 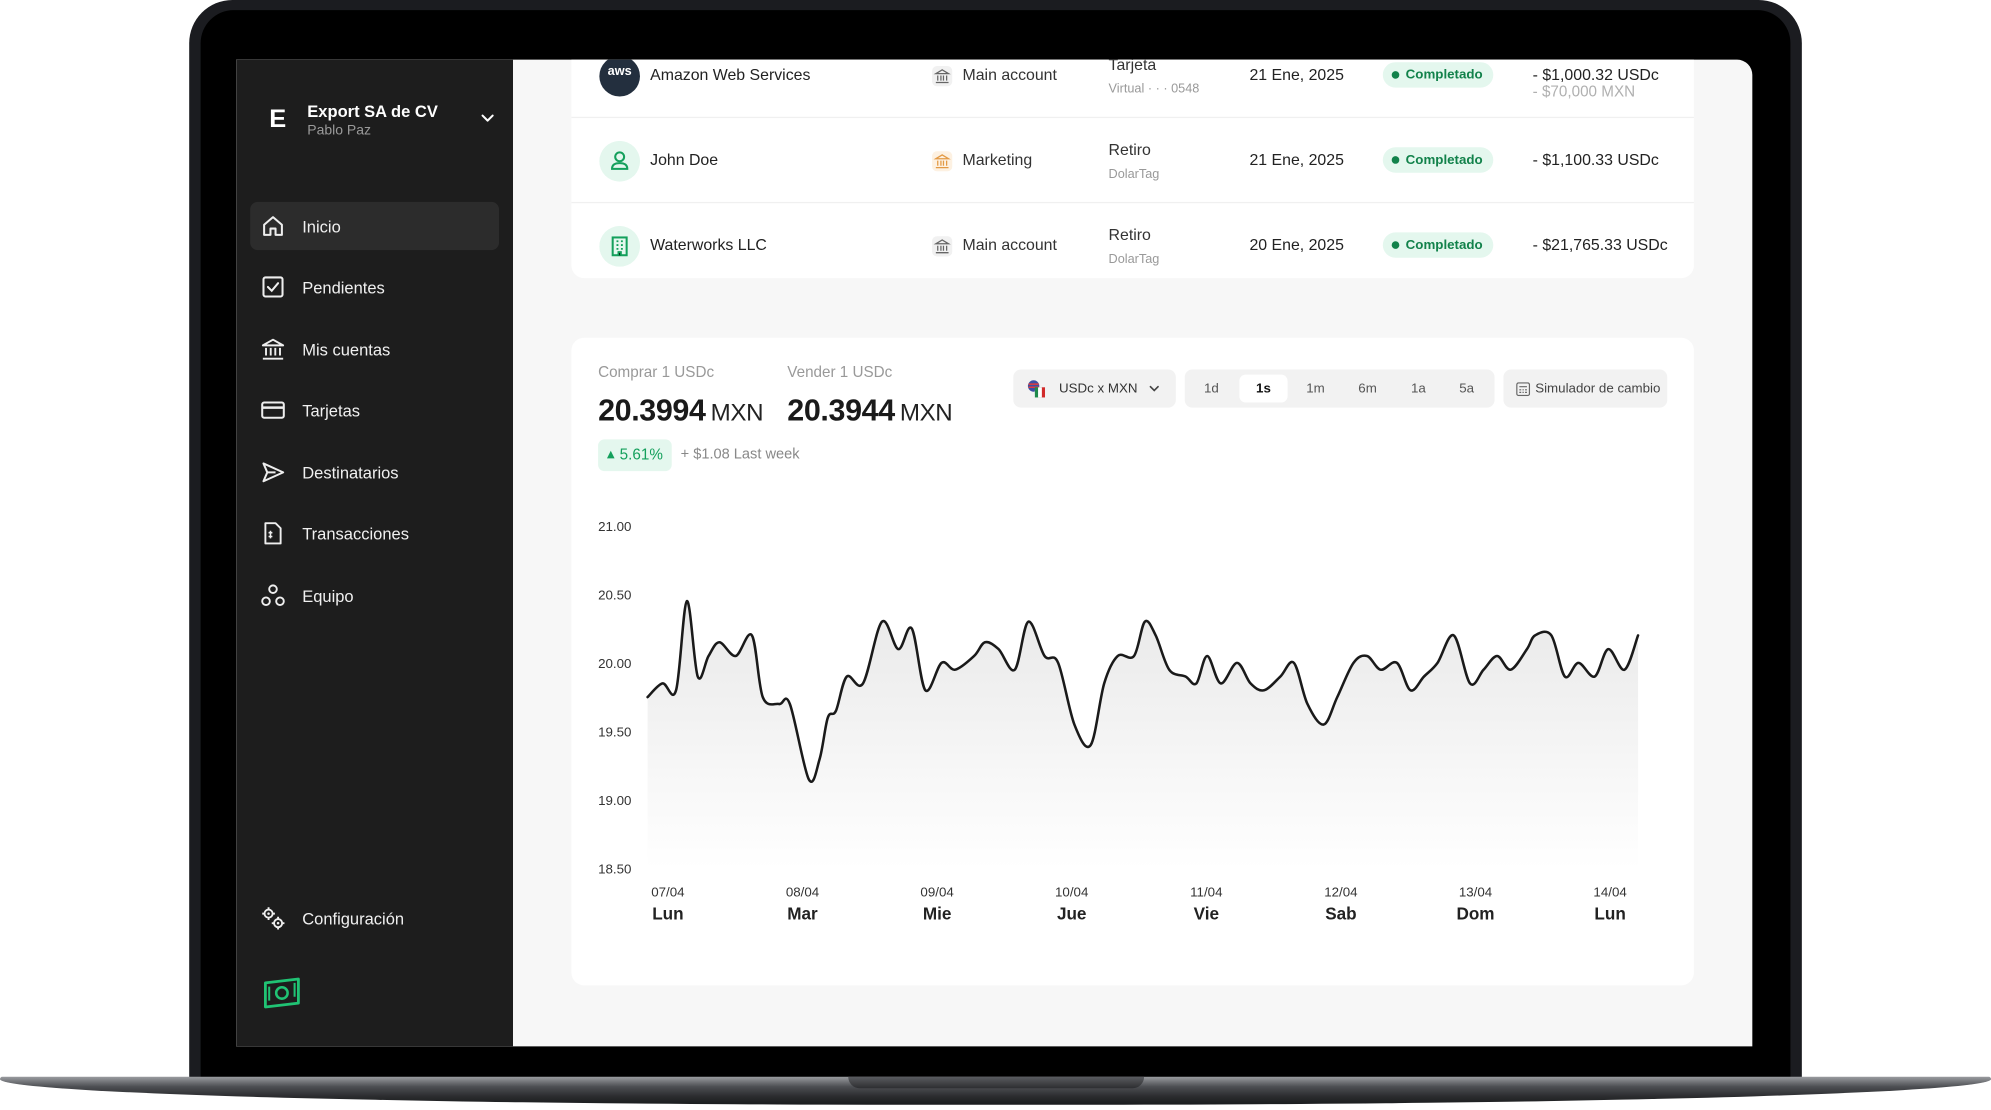 I want to click on range-button-1s: 1s, so click(x=1263, y=388).